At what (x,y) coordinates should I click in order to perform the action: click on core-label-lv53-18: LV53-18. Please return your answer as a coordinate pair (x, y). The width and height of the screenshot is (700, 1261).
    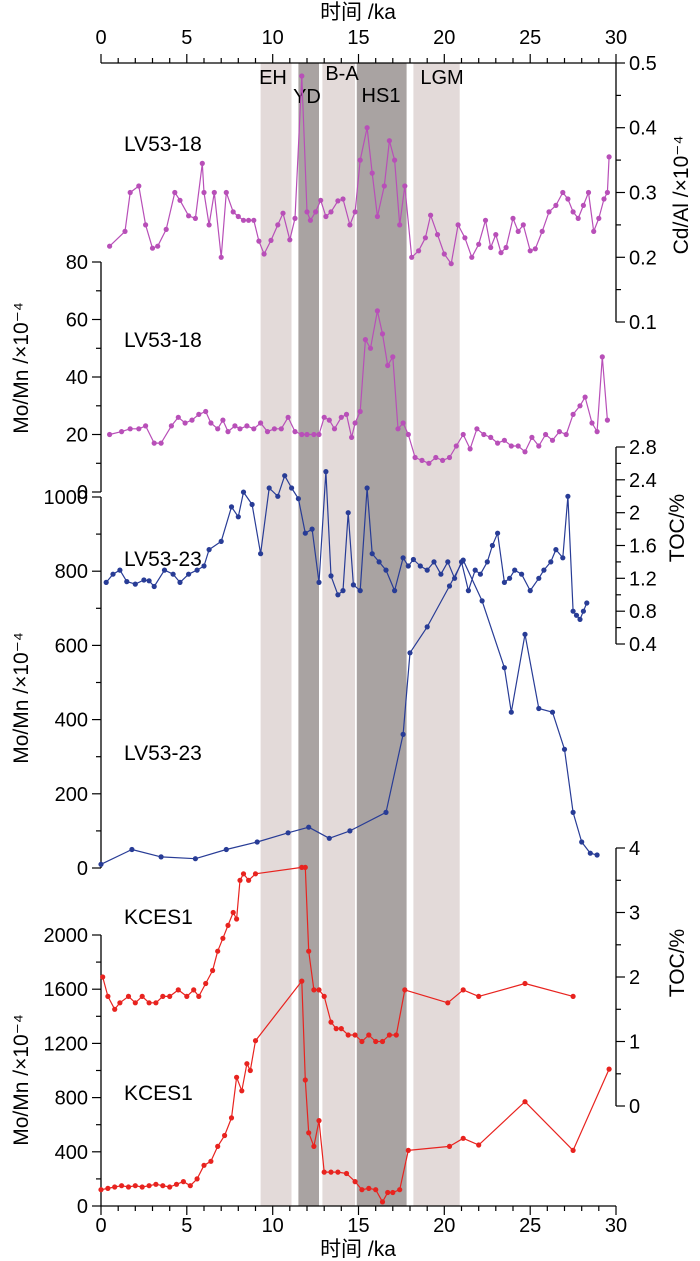
    Looking at the image, I should click on (163, 340).